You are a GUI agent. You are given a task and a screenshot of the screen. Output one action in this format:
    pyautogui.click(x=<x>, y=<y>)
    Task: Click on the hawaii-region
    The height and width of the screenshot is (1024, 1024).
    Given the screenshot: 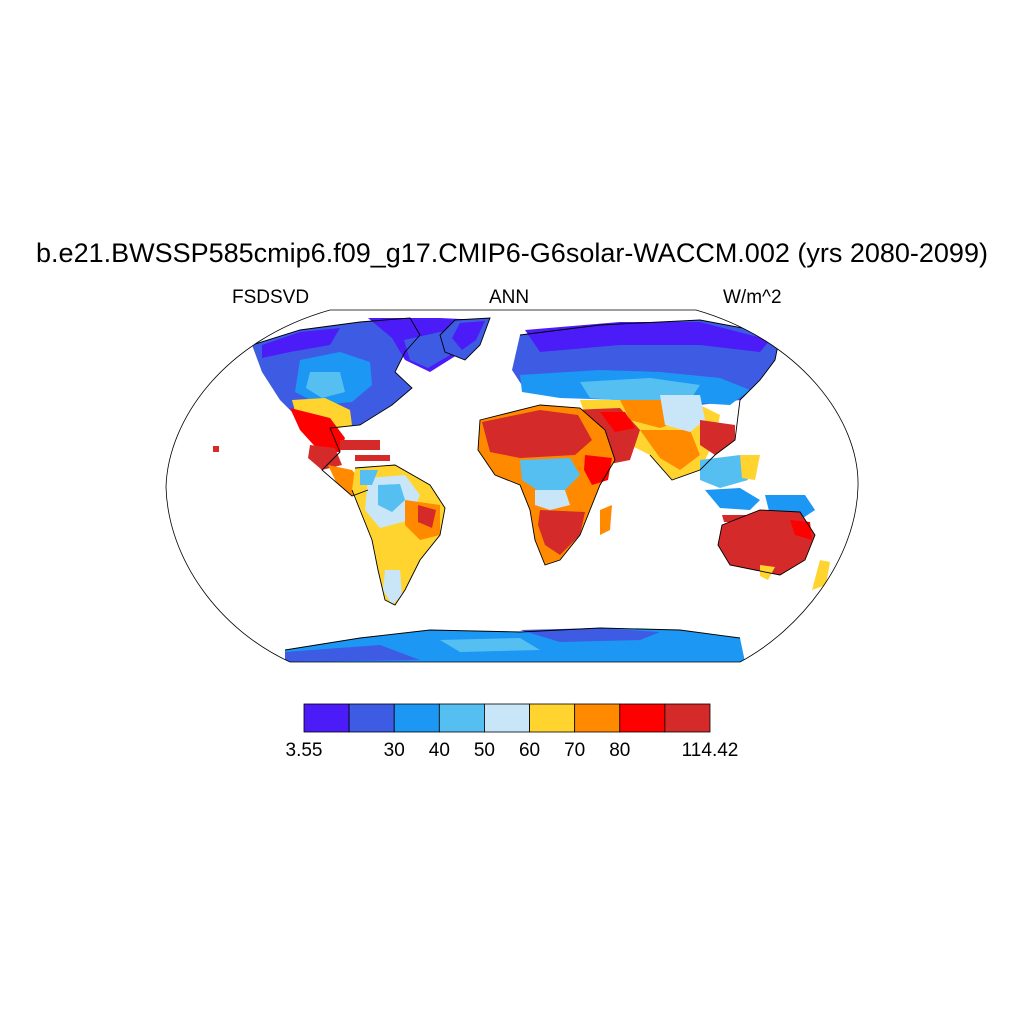 What is the action you would take?
    pyautogui.click(x=216, y=449)
    